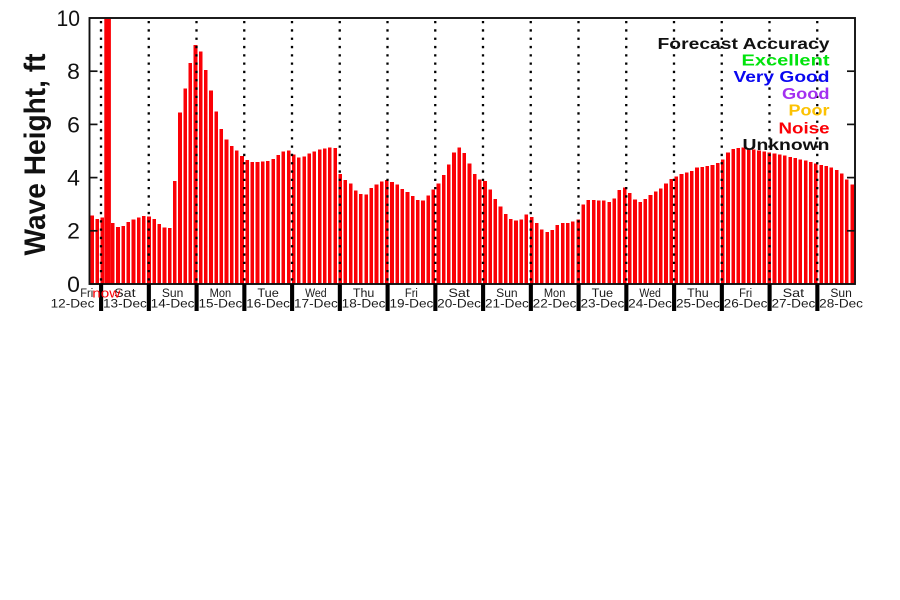 The width and height of the screenshot is (900, 600). I want to click on svg-text: 24-Dec, so click(650, 304).